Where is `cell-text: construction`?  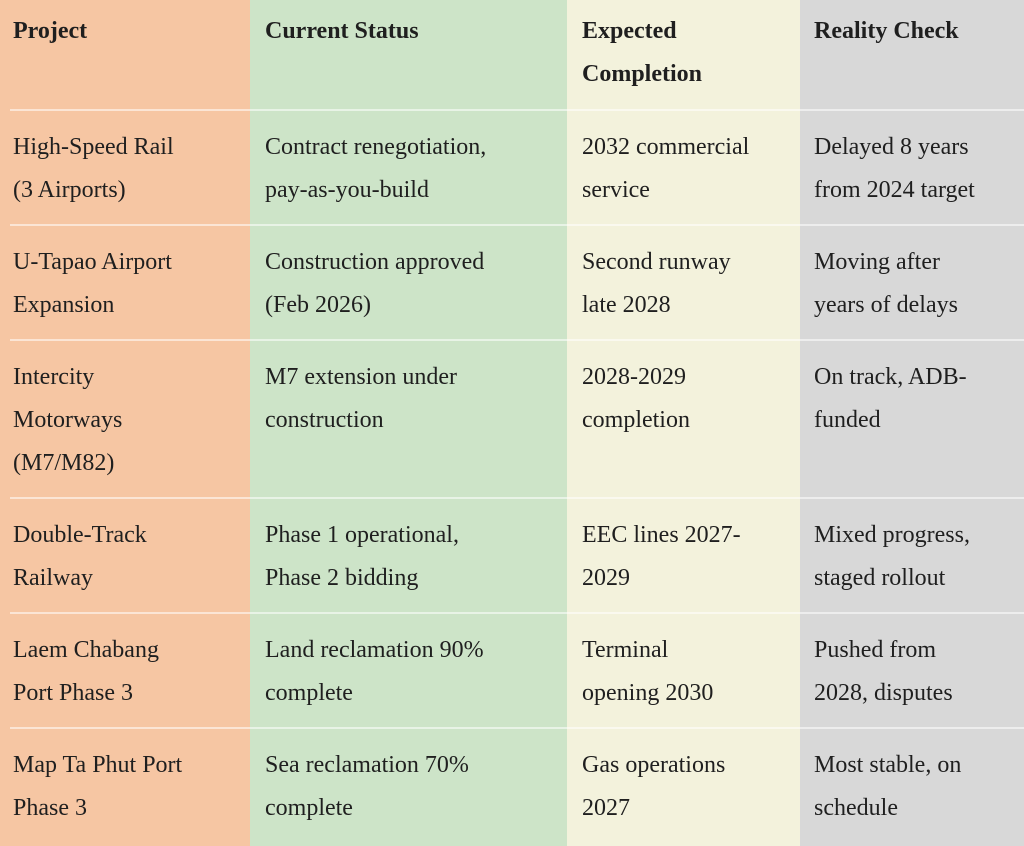 cell-text: construction is located at coordinates (324, 420).